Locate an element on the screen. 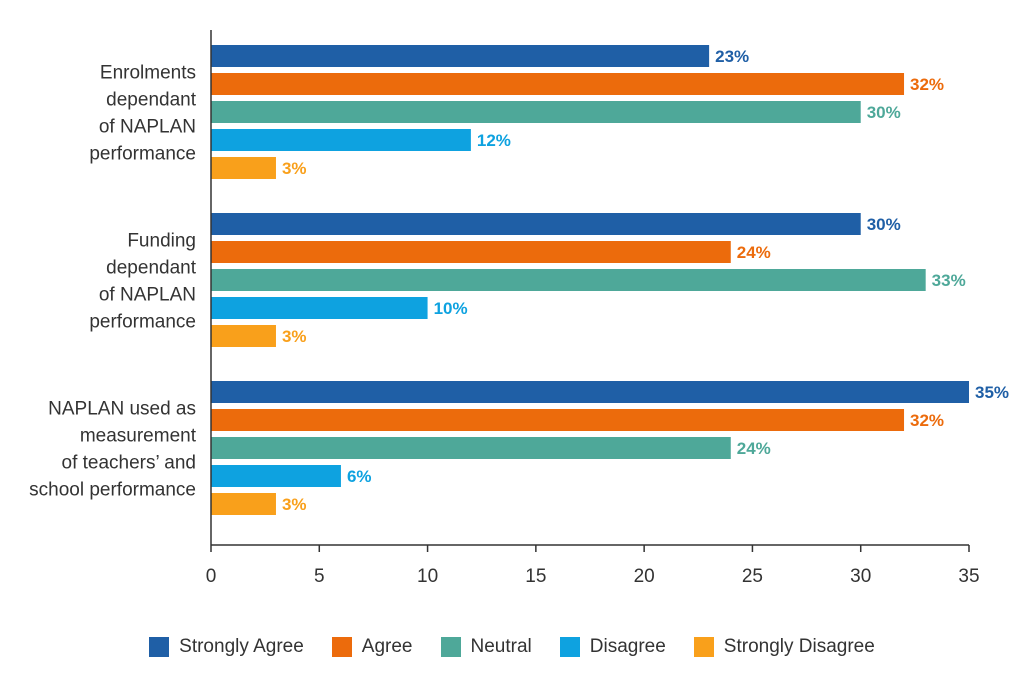 This screenshot has width=1024, height=693. x-tick-label: 20 is located at coordinates (644, 576).